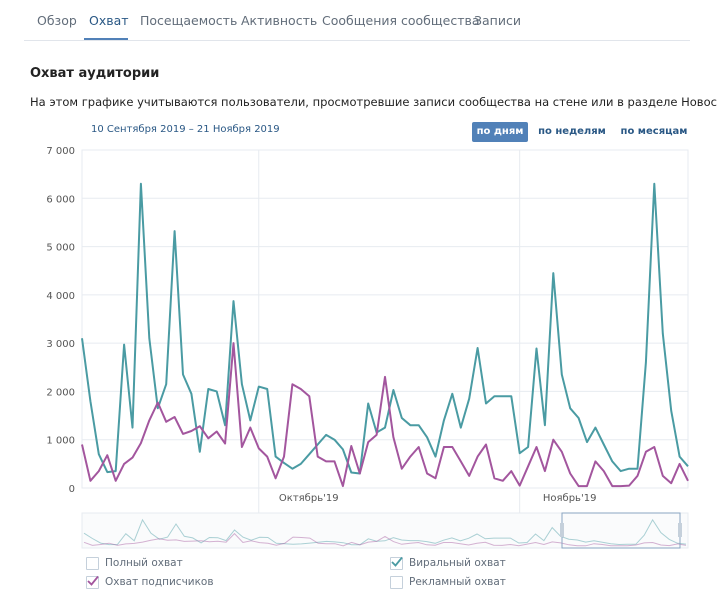 Image resolution: width=717 pixels, height=604 pixels. Describe the element at coordinates (572, 131) in the screenshot. I see `period-by-week-button: по неделям` at that location.